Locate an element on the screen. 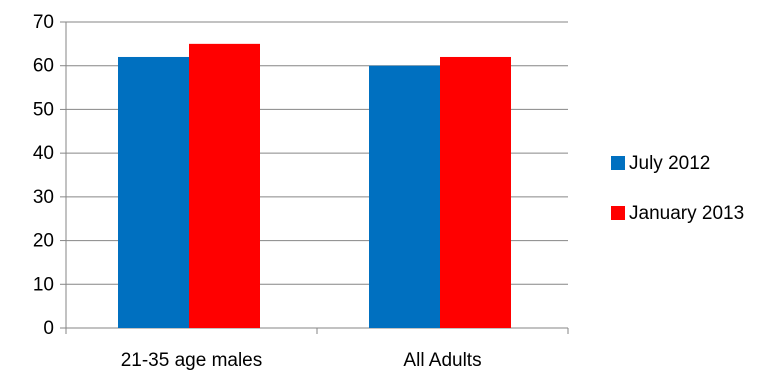 Image resolution: width=777 pixels, height=373 pixels. y-tick-label: 10 is located at coordinates (43, 284).